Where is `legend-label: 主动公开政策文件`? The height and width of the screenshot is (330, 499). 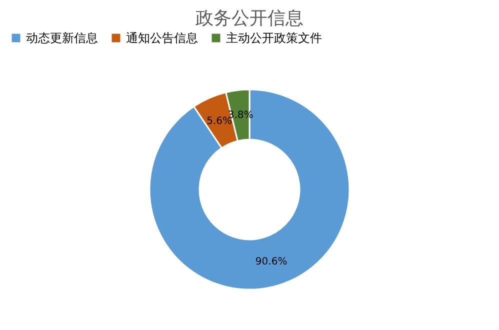
legend-label: 主动公开政策文件 is located at coordinates (274, 38).